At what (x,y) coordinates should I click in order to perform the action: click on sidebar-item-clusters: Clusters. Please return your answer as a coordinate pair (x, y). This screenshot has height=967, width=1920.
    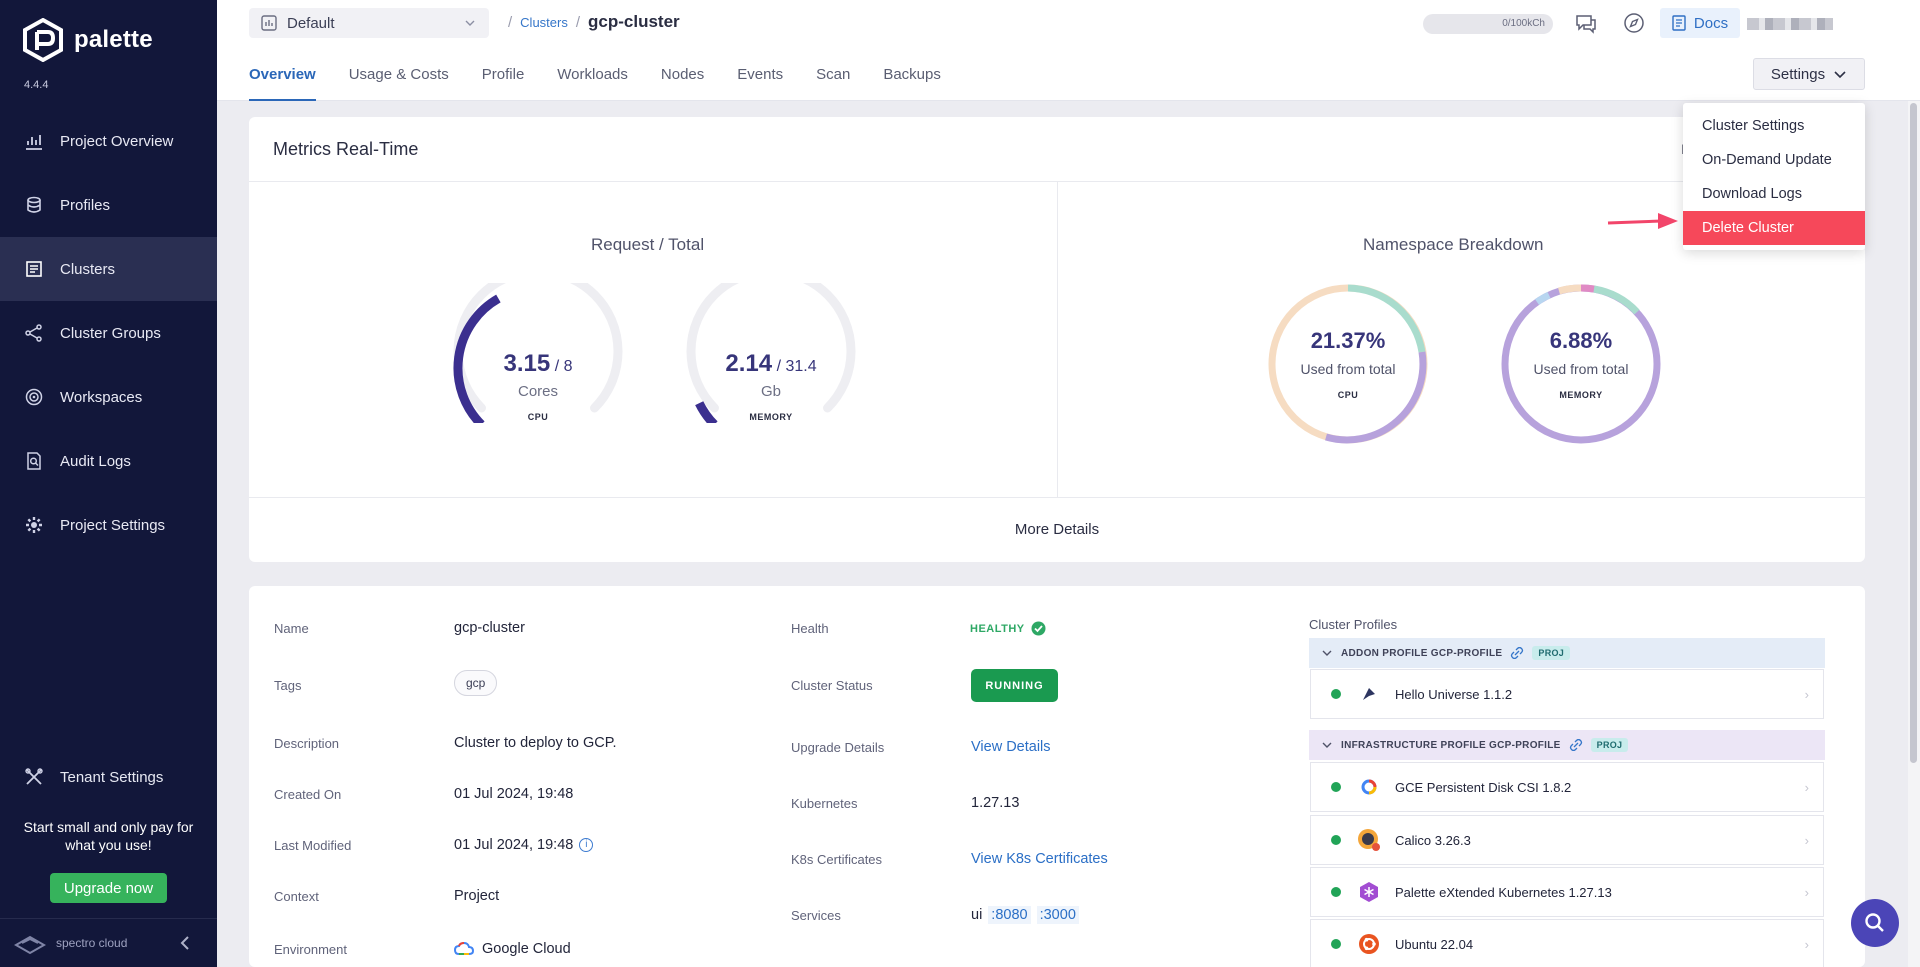
    Looking at the image, I should click on (108, 269).